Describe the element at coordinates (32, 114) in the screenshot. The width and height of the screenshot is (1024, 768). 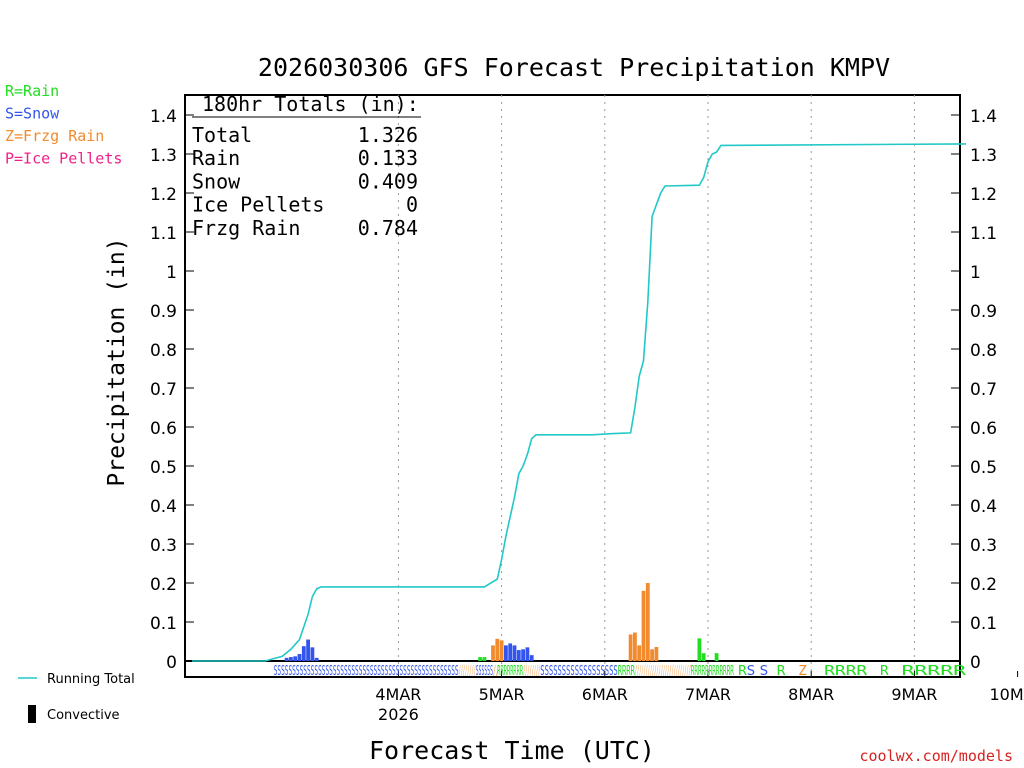
I see `type-legend-entry: S=Snow` at that location.